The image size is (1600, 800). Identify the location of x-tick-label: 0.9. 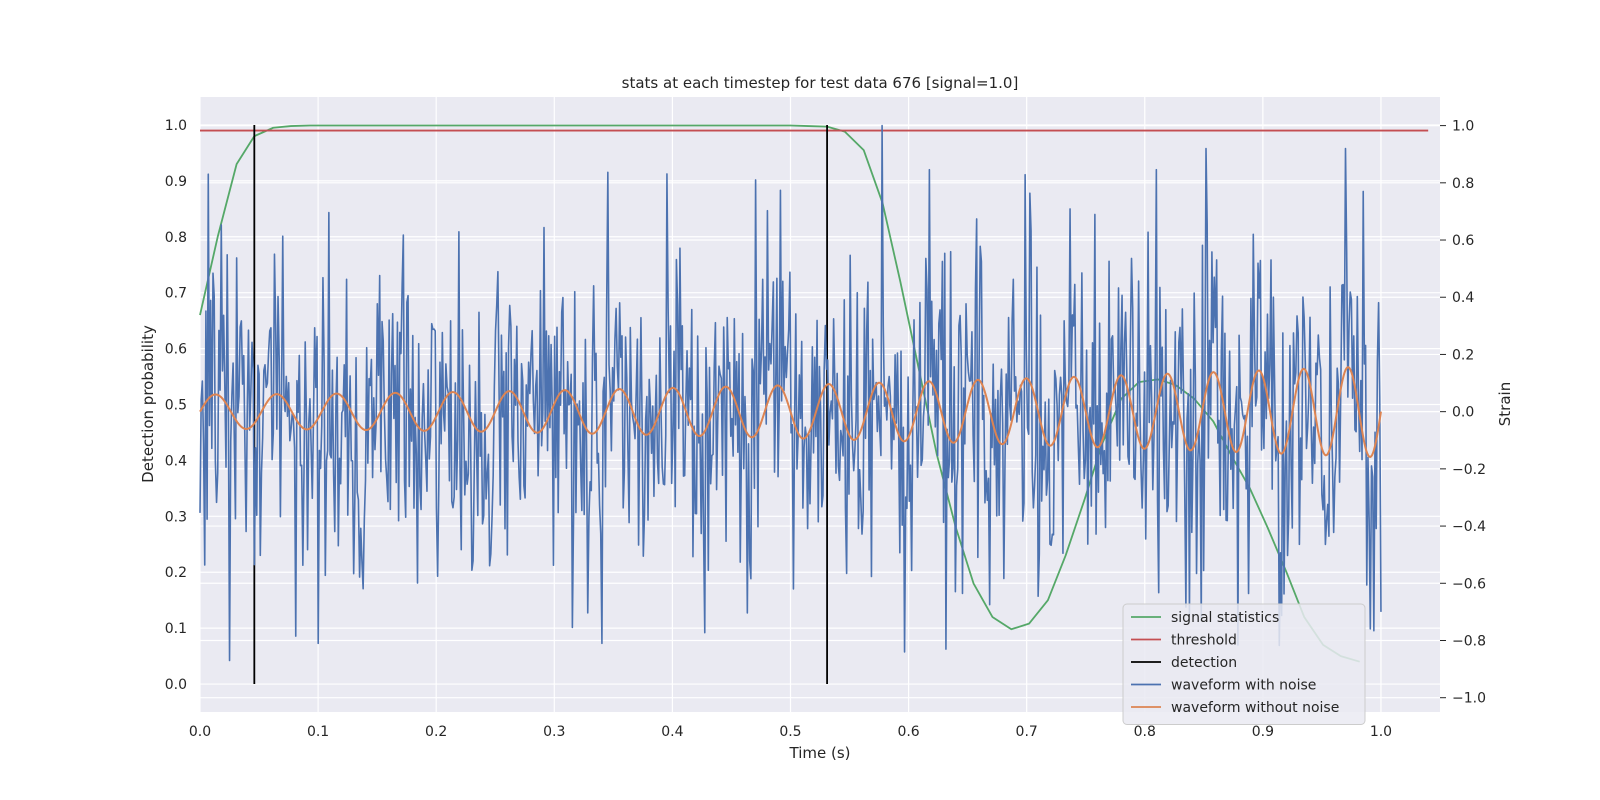
(1263, 732).